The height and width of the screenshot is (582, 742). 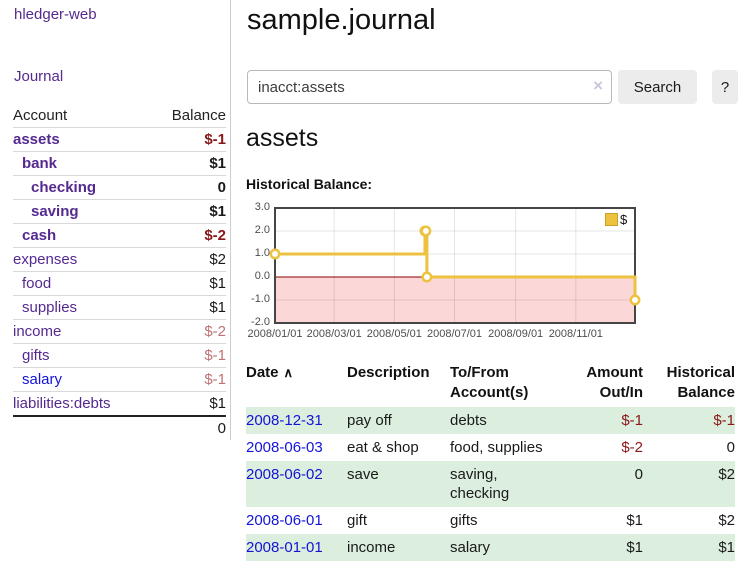 I want to click on legend-swatch-icon, so click(x=611, y=219).